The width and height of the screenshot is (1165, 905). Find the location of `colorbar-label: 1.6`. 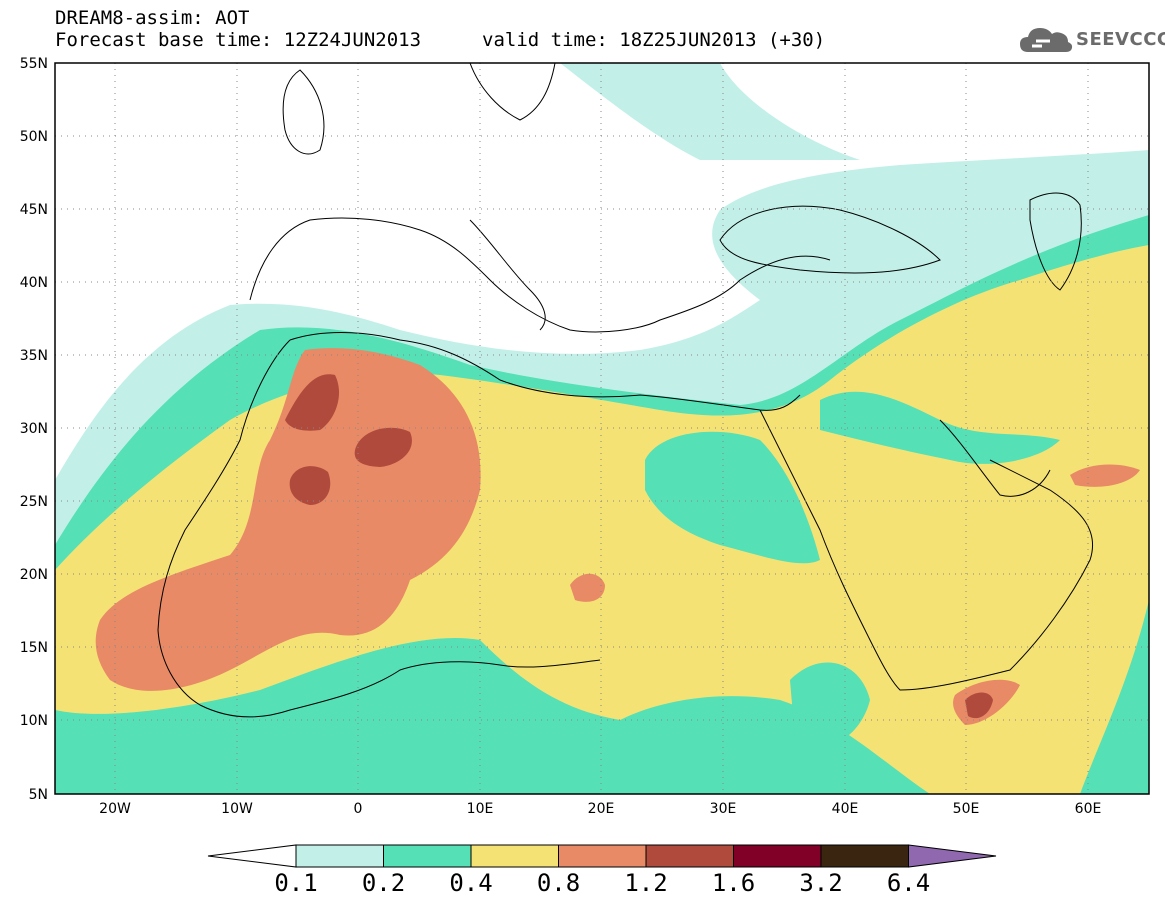

colorbar-label: 1.6 is located at coordinates (733, 883).